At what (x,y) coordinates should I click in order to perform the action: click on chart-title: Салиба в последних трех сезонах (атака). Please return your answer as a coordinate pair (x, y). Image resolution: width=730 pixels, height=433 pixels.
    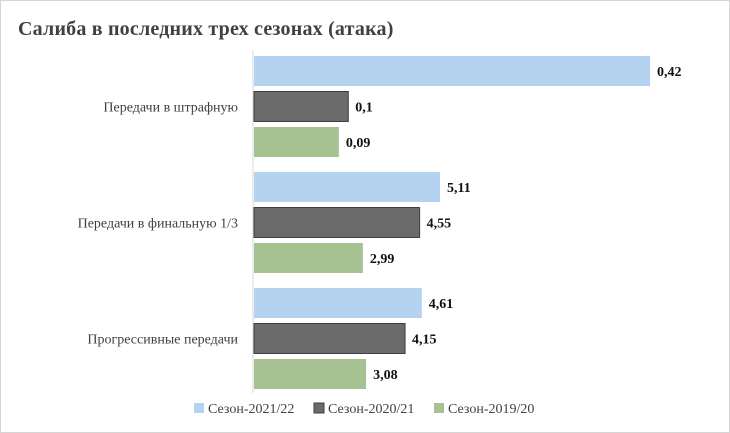
    Looking at the image, I should click on (206, 29).